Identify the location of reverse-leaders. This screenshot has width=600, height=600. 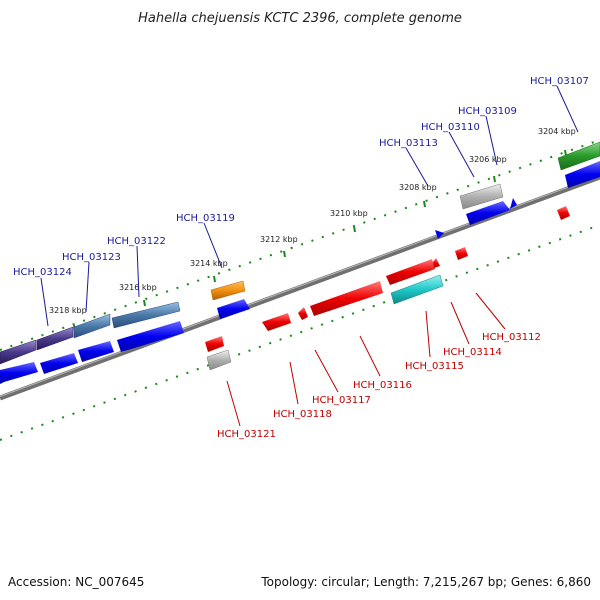
(366, 359).